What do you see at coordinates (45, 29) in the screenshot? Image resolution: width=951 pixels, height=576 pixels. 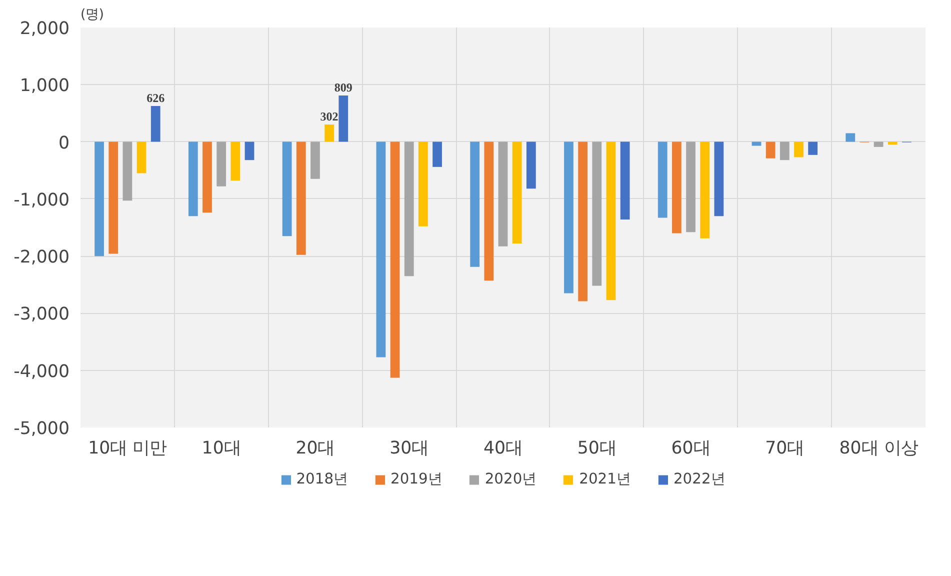 I see `y-tick-label: 2,000` at bounding box center [45, 29].